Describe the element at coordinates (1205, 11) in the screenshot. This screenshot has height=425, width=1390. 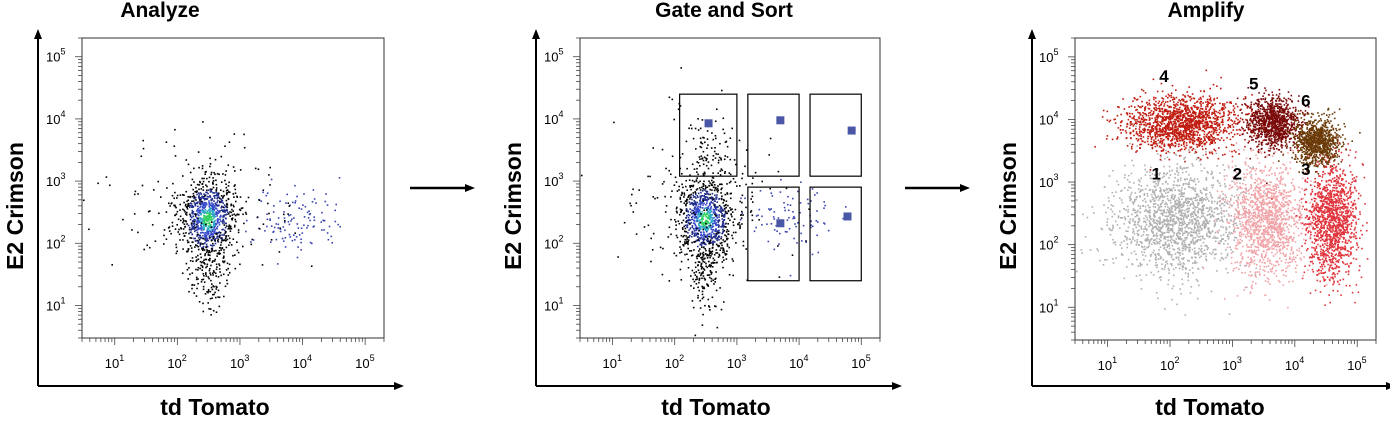
I see `panel-title: Amplify` at that location.